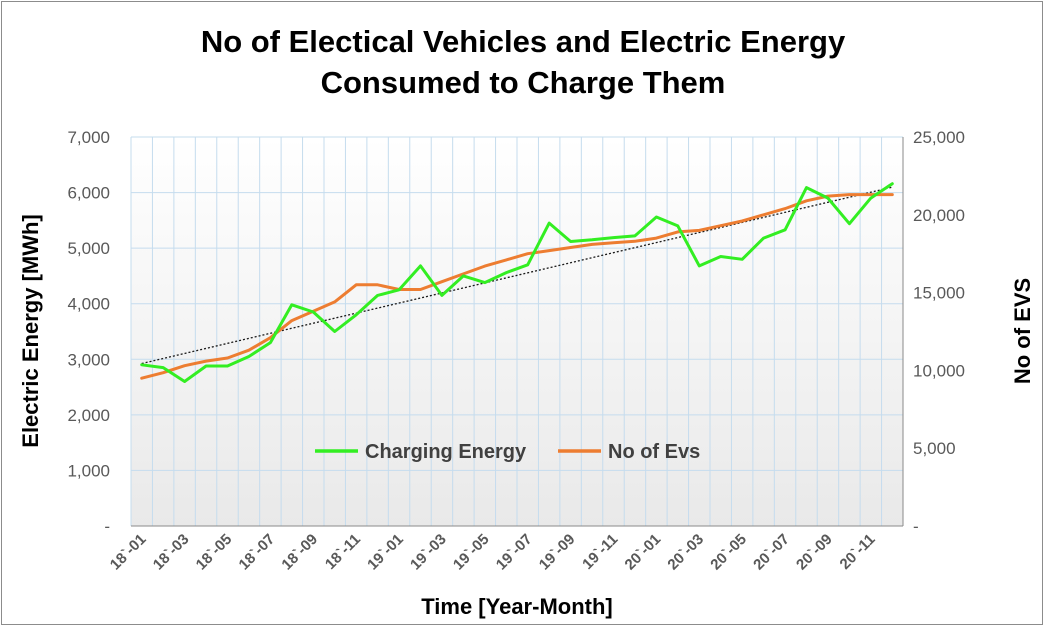 This screenshot has width=1044, height=626. Describe the element at coordinates (343, 552) in the screenshot. I see `x-tick-label: 18`-11` at that location.